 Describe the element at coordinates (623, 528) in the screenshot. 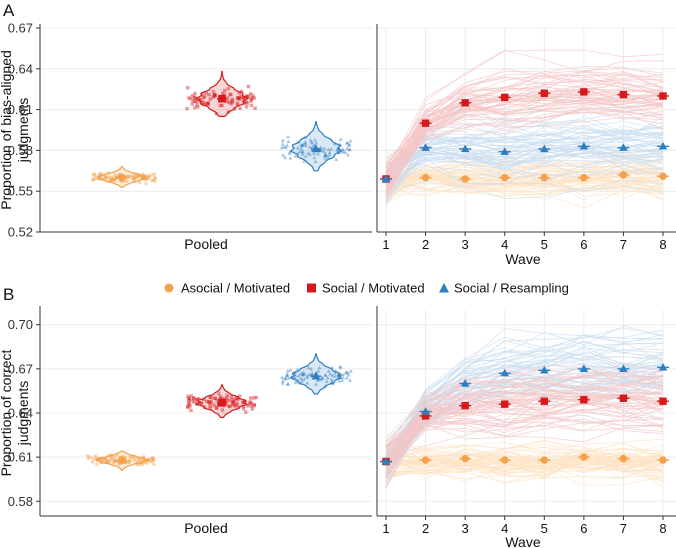

I see `xtick-label-wave-7: 7` at that location.